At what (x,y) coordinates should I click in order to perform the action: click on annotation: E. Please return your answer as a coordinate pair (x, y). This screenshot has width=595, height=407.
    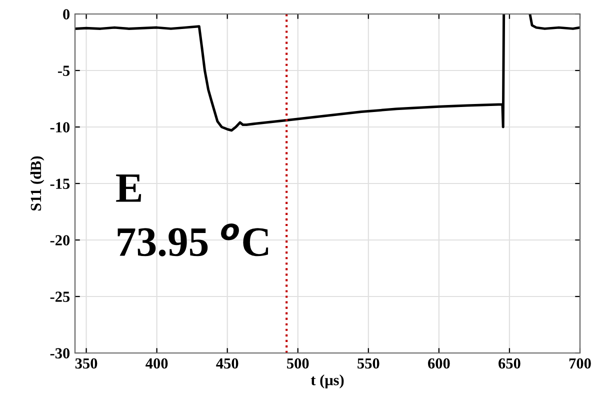
    Looking at the image, I should click on (129, 188).